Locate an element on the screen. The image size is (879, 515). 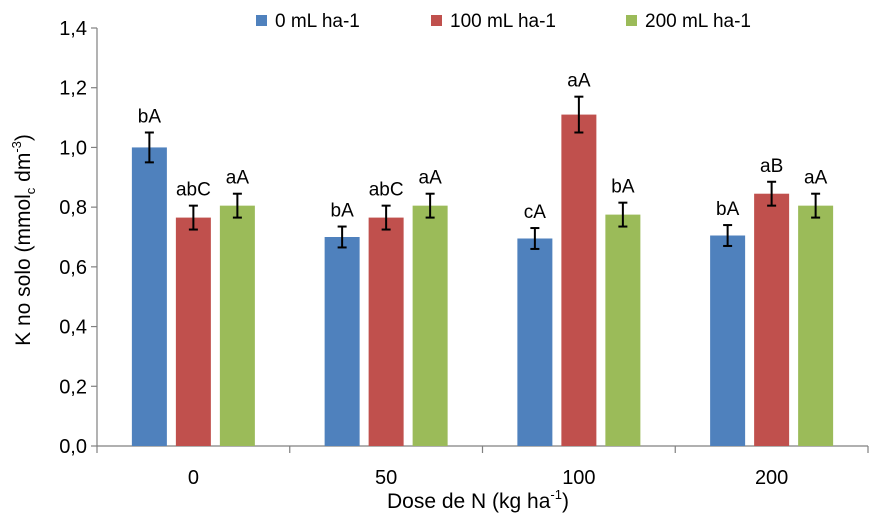
y-tick-label: 0,4 is located at coordinates (73, 328).